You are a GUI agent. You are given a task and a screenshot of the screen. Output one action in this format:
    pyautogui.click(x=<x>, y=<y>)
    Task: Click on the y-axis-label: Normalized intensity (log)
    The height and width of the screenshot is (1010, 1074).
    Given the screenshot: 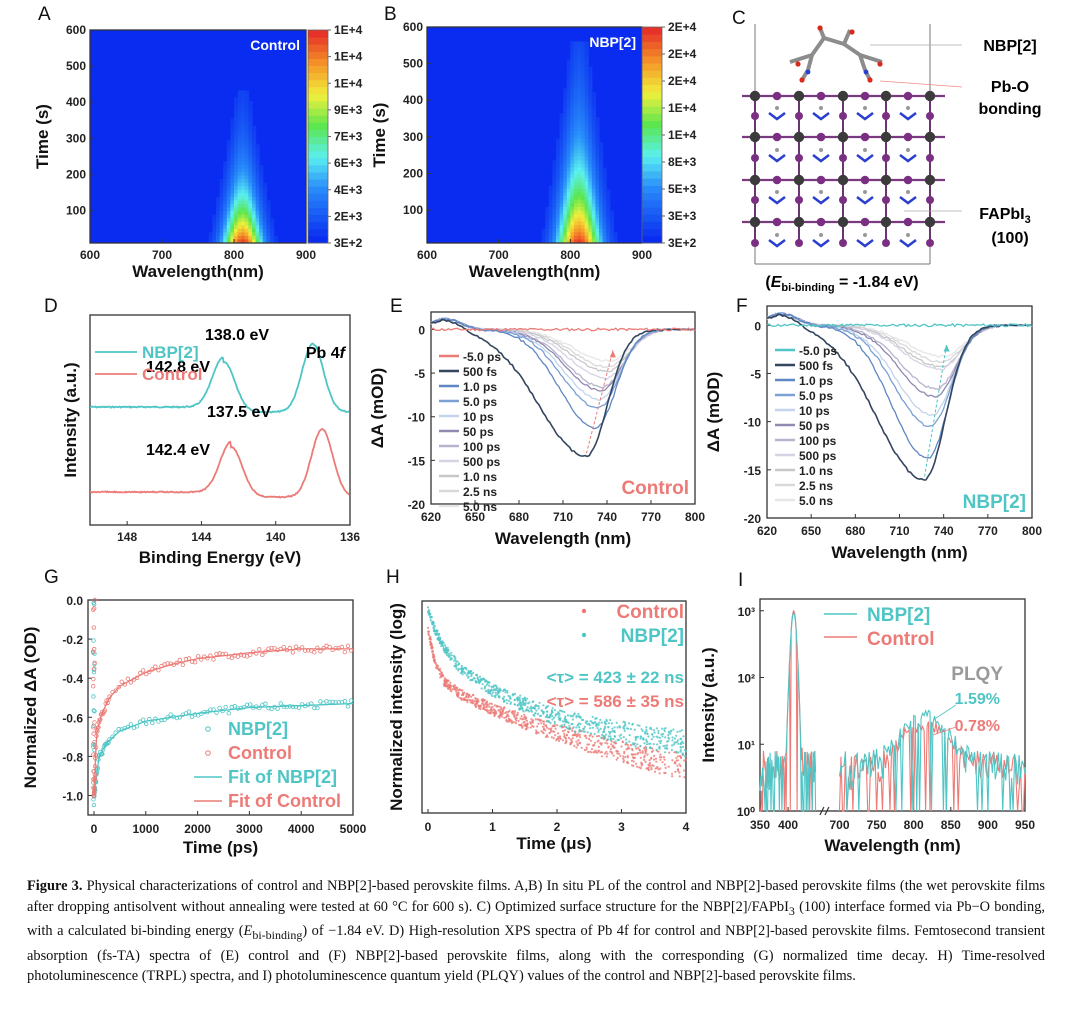 What is the action you would take?
    pyautogui.click(x=396, y=707)
    